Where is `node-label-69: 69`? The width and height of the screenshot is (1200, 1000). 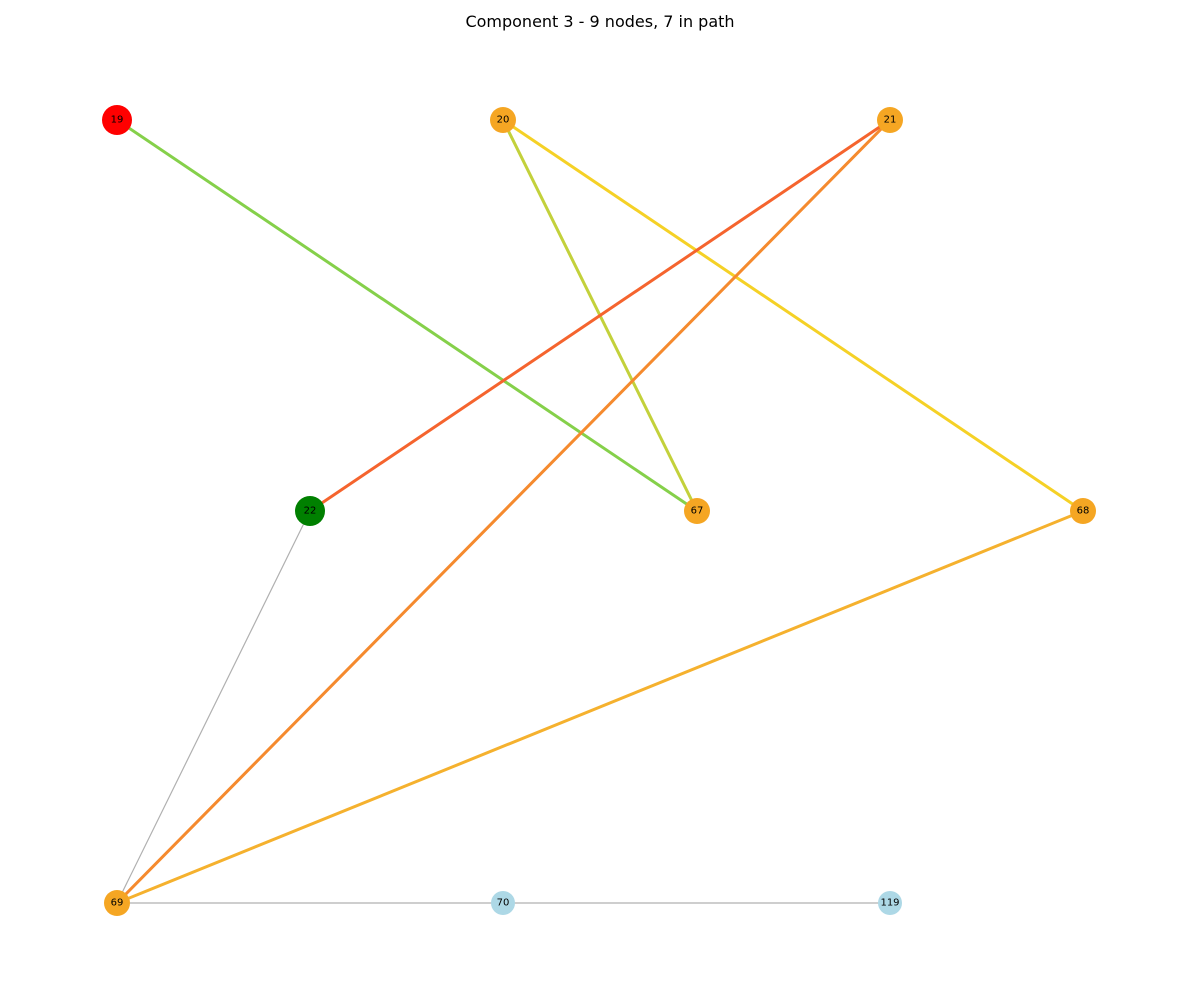
node-label-69: 69 is located at coordinates (117, 903).